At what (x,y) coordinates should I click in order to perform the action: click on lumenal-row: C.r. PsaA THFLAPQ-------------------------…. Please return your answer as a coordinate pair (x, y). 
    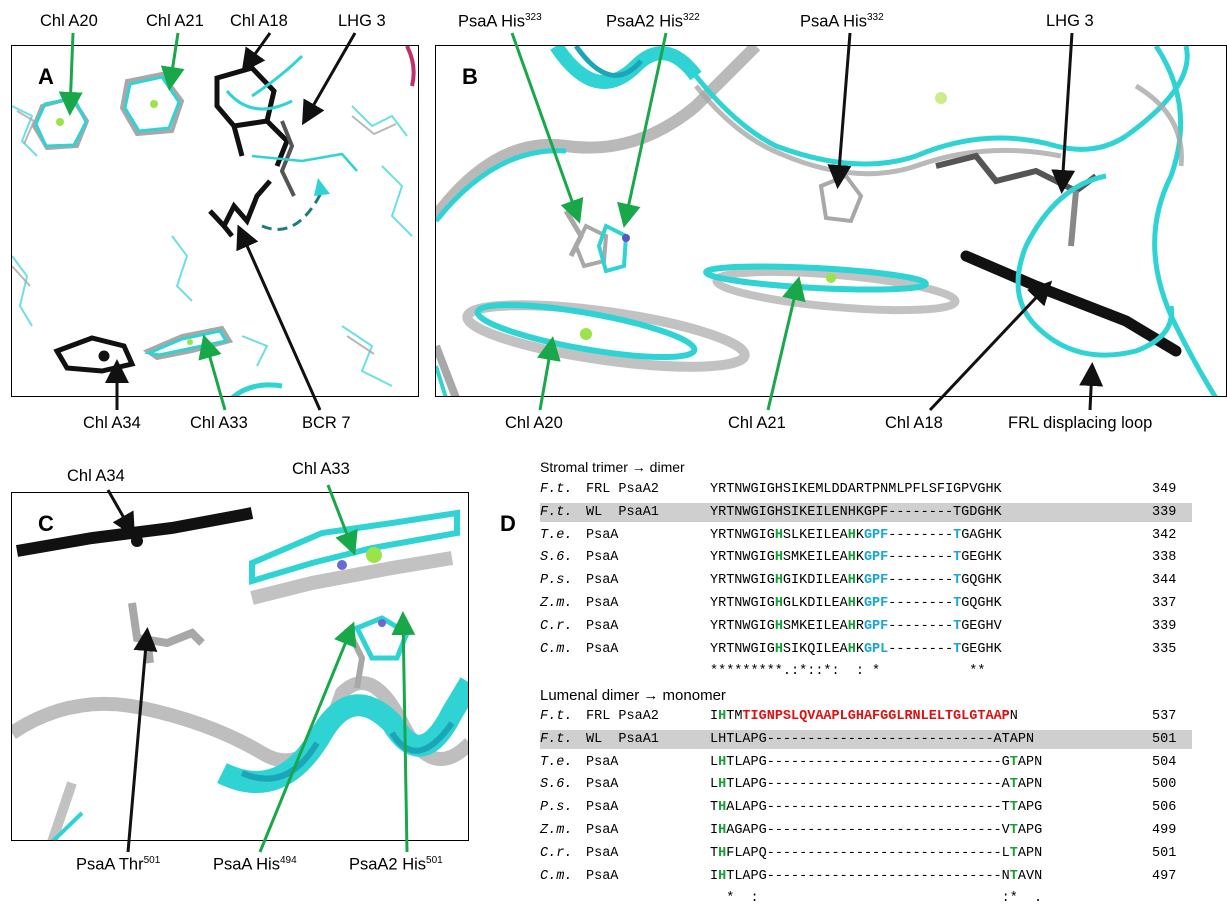
    Looking at the image, I should click on (866, 853).